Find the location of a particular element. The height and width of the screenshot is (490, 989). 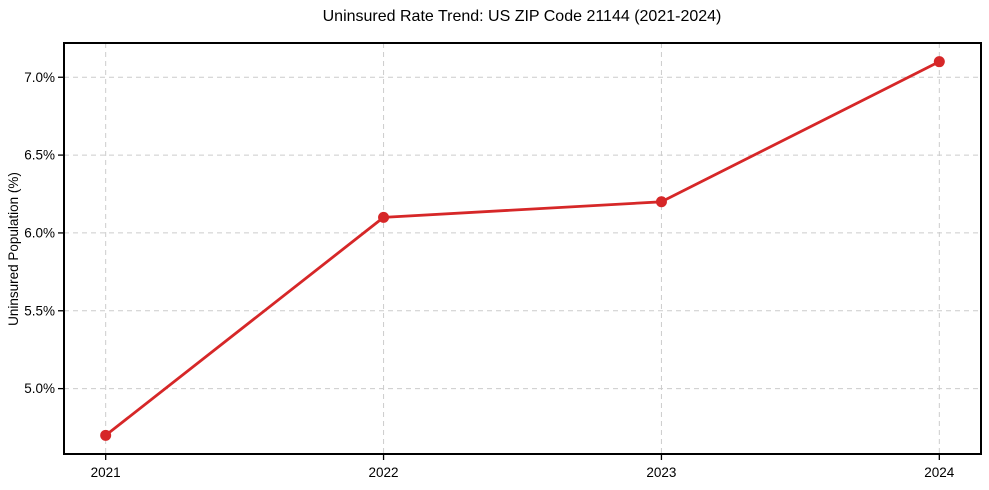

y-tick-label: 5.0% is located at coordinates (39, 388).